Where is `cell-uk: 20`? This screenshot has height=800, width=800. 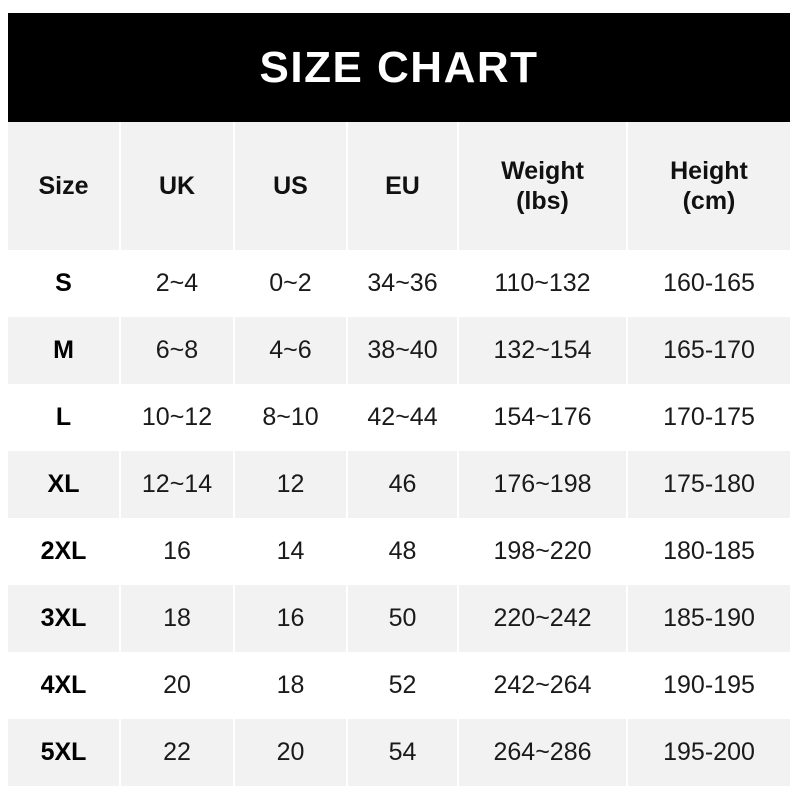 cell-uk: 20 is located at coordinates (178, 685).